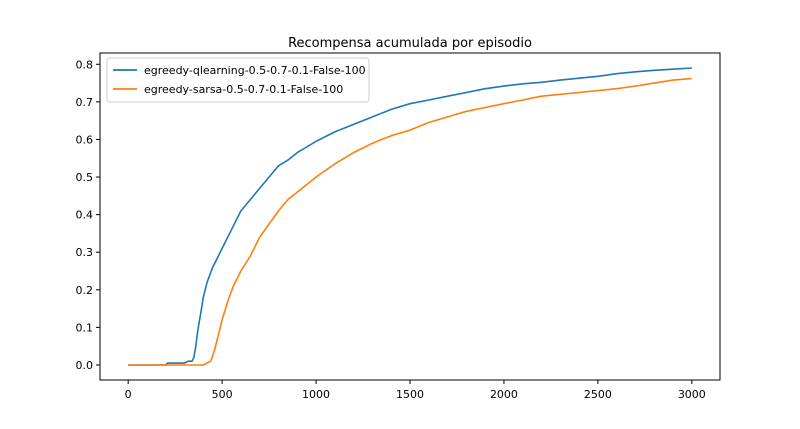  What do you see at coordinates (85, 64) in the screenshot?
I see `y-tick-label: 0.8` at bounding box center [85, 64].